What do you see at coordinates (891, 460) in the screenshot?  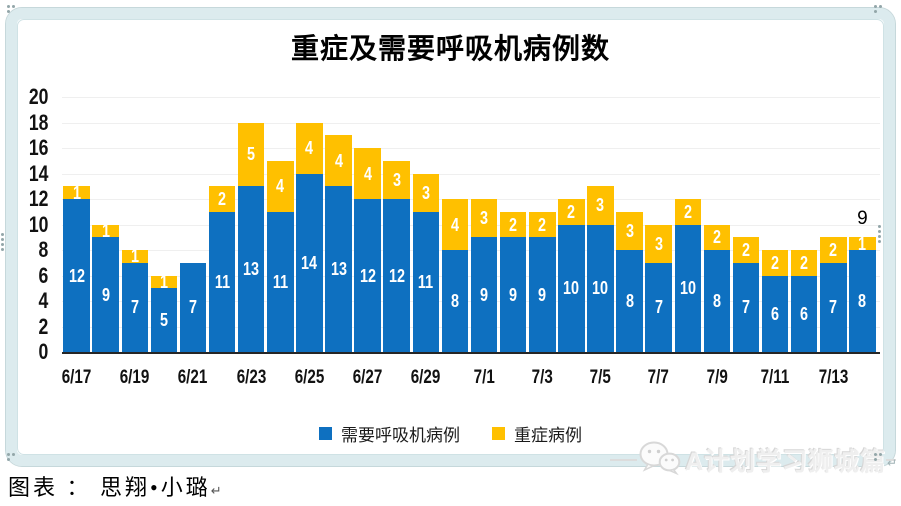 I see `watermark-right-line` at bounding box center [891, 460].